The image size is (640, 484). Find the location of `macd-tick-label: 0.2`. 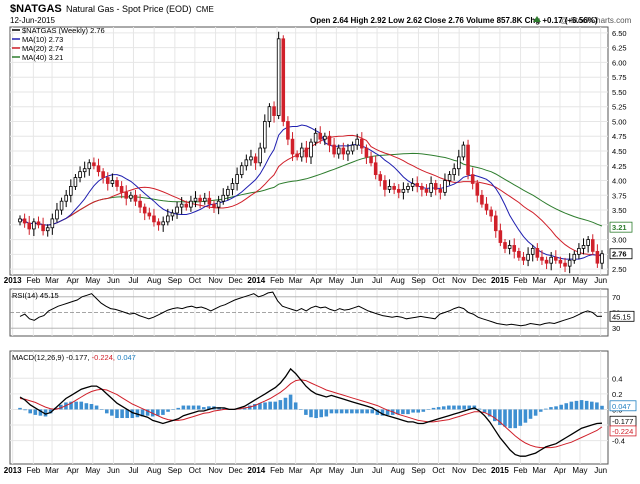

macd-tick-label: 0.2 is located at coordinates (617, 394).